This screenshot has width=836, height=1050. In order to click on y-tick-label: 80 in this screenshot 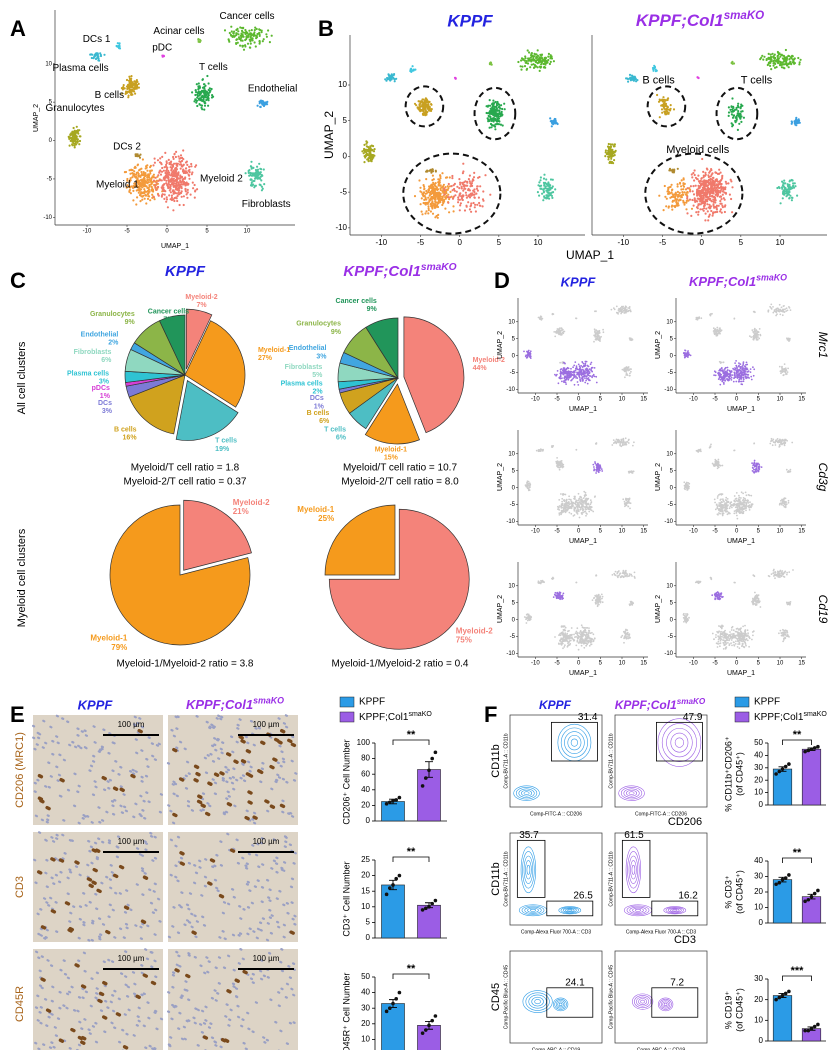, I will do `click(365, 758)`.